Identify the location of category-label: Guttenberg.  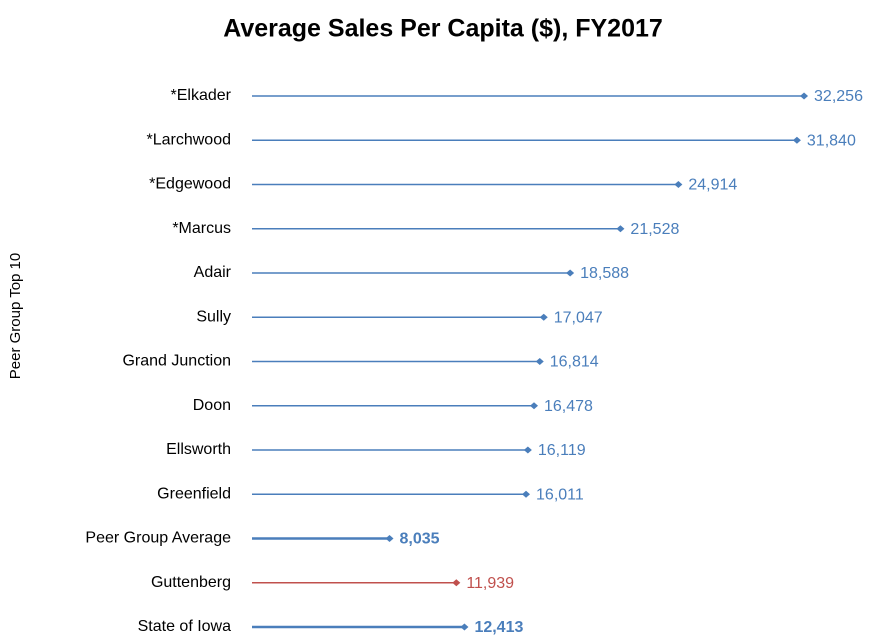
(191, 582).